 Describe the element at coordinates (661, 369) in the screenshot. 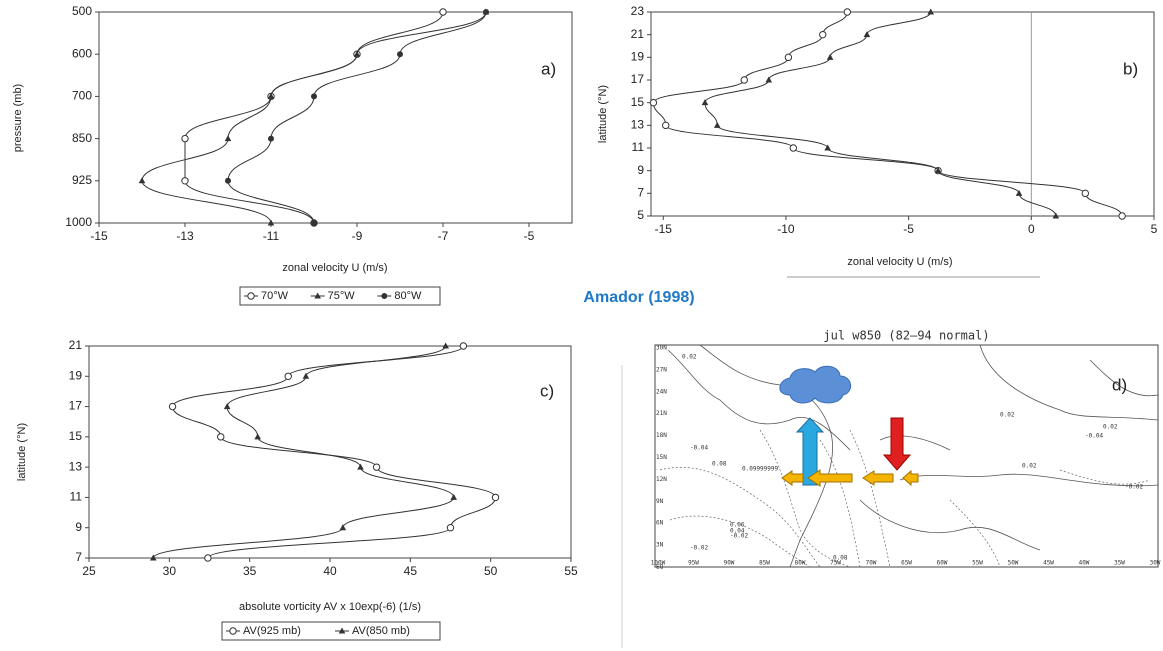

I see `map-lat-label: 27N` at that location.